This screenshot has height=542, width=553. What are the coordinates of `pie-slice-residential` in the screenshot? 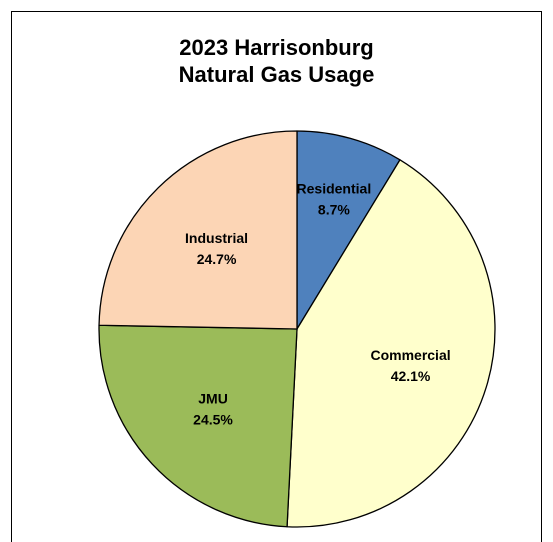 It's located at (348, 230).